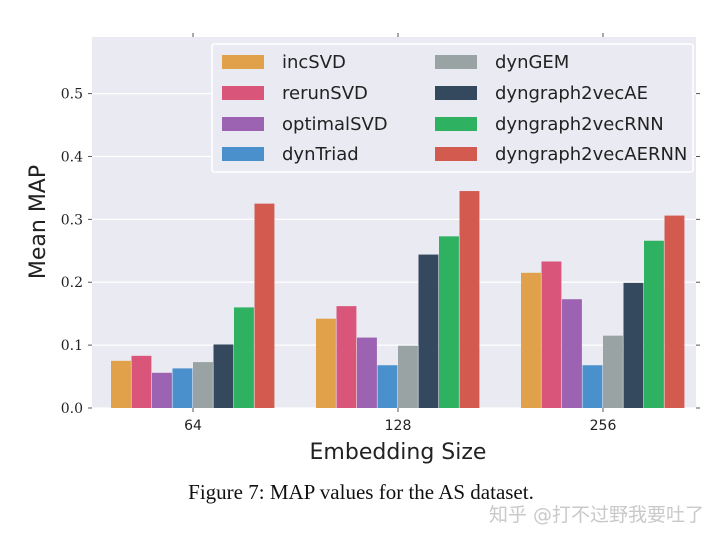 The width and height of the screenshot is (722, 544). What do you see at coordinates (72, 220) in the screenshot?
I see `y-tick-label: 0.3` at bounding box center [72, 220].